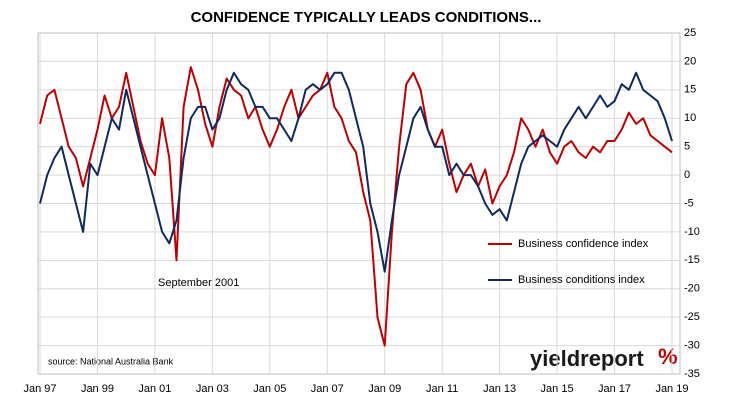  I want to click on y-tick-label: -10, so click(692, 232).